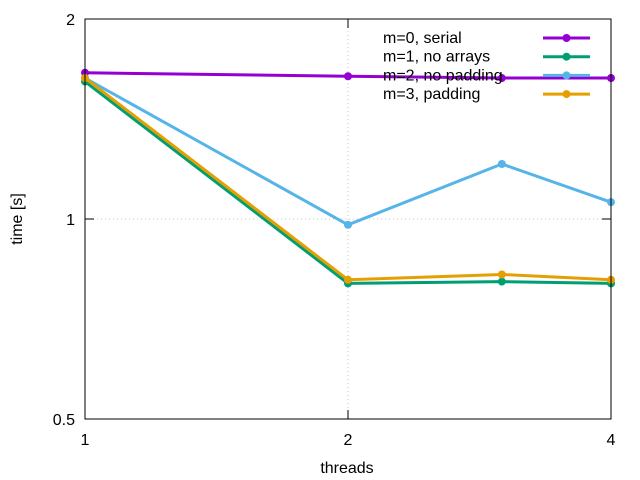 This screenshot has width=640, height=480. Describe the element at coordinates (431, 94) in the screenshot. I see `legend-label: m=3, padding` at that location.